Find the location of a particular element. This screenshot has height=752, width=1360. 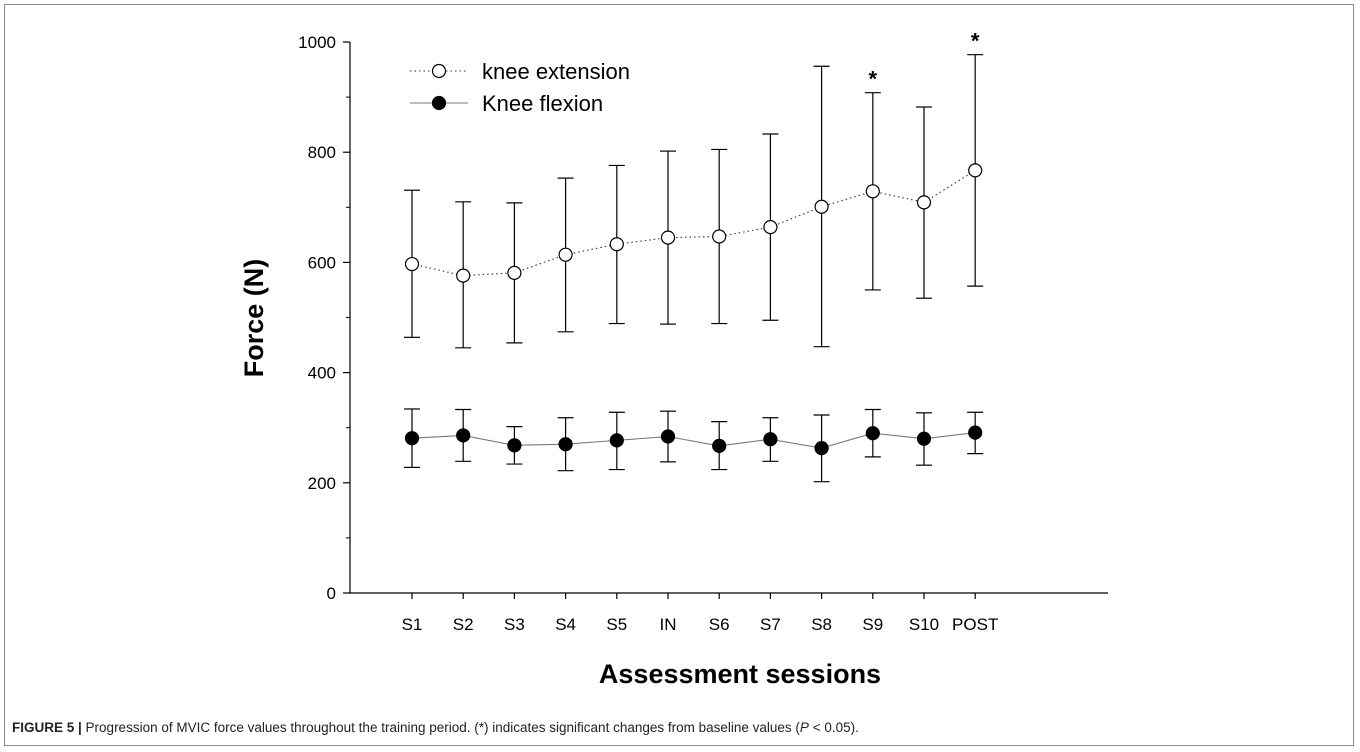

caption-label: FIGURE 5 | is located at coordinates (47, 727).